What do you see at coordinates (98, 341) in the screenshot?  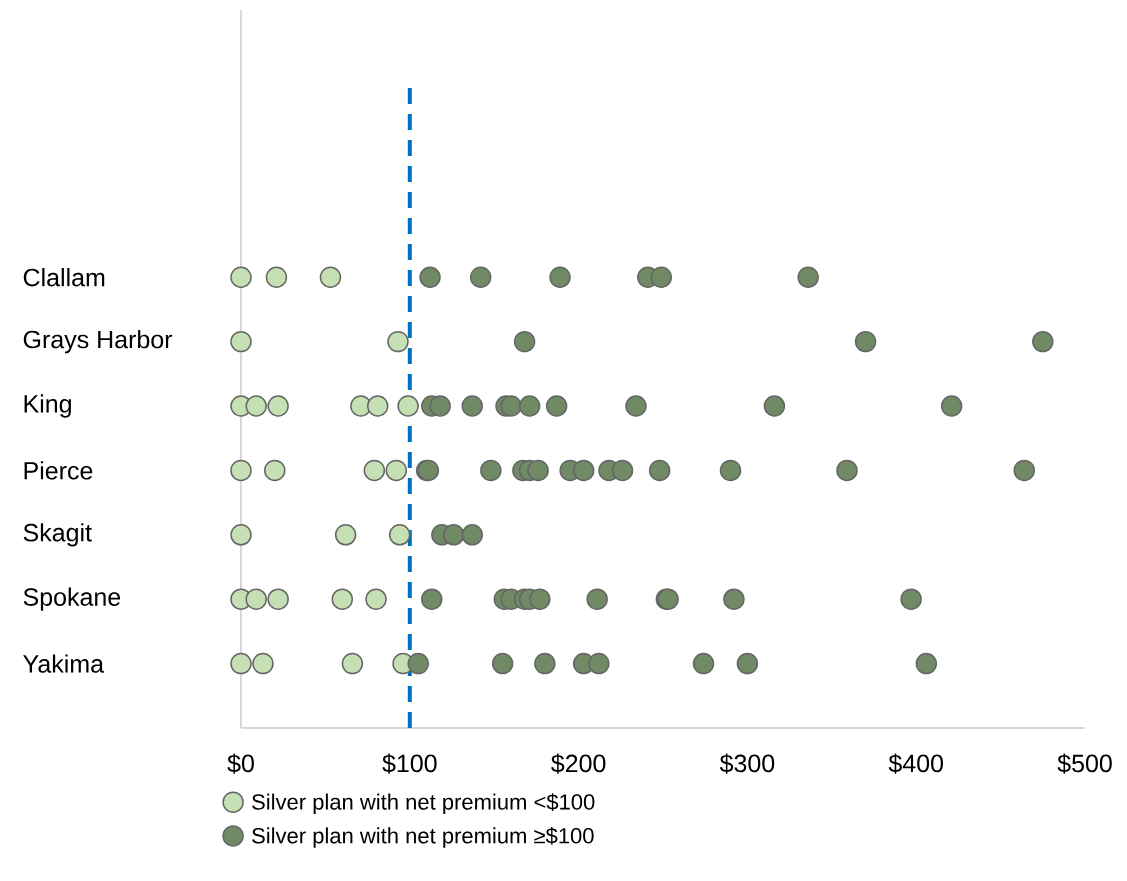 I see `y-tick-label: Grays Harbor` at bounding box center [98, 341].